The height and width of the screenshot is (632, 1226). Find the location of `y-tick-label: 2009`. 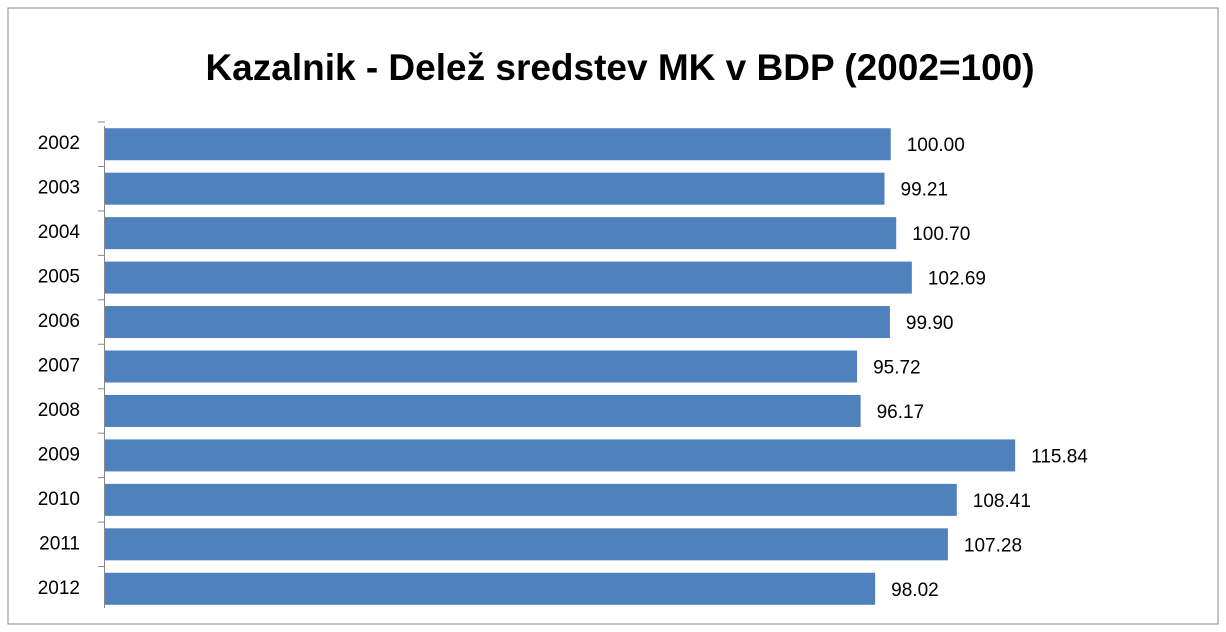

y-tick-label: 2009 is located at coordinates (59, 454).